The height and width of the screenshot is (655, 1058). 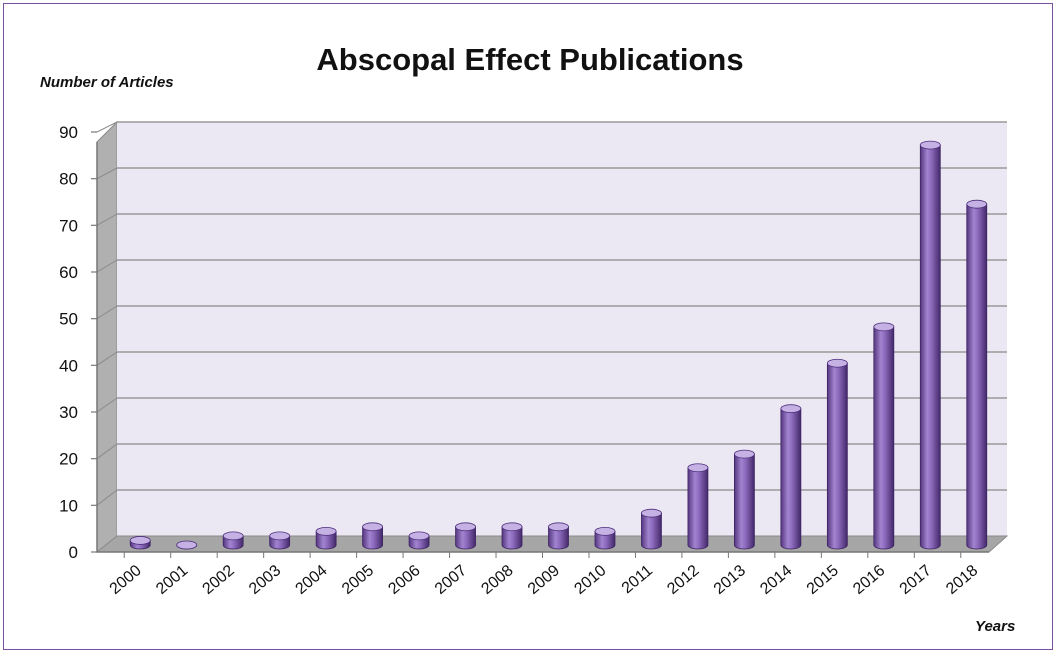 I want to click on x-tick-label: 2011, so click(x=637, y=579).